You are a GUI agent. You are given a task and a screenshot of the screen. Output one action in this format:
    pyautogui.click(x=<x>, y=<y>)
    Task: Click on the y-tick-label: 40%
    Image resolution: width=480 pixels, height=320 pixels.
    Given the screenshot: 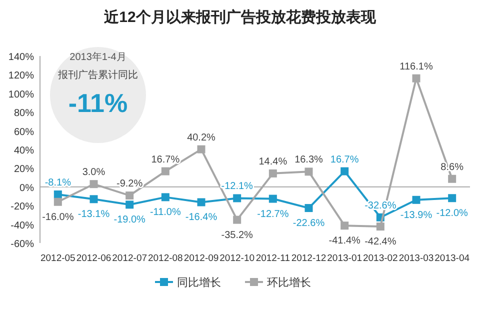 What is the action you would take?
    pyautogui.click(x=24, y=151)
    